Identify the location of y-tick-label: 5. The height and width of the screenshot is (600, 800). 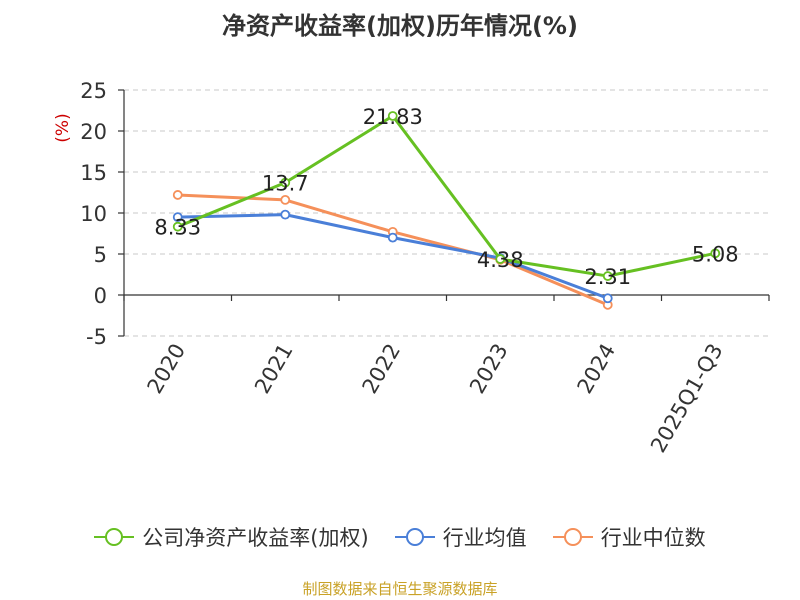
(100, 255).